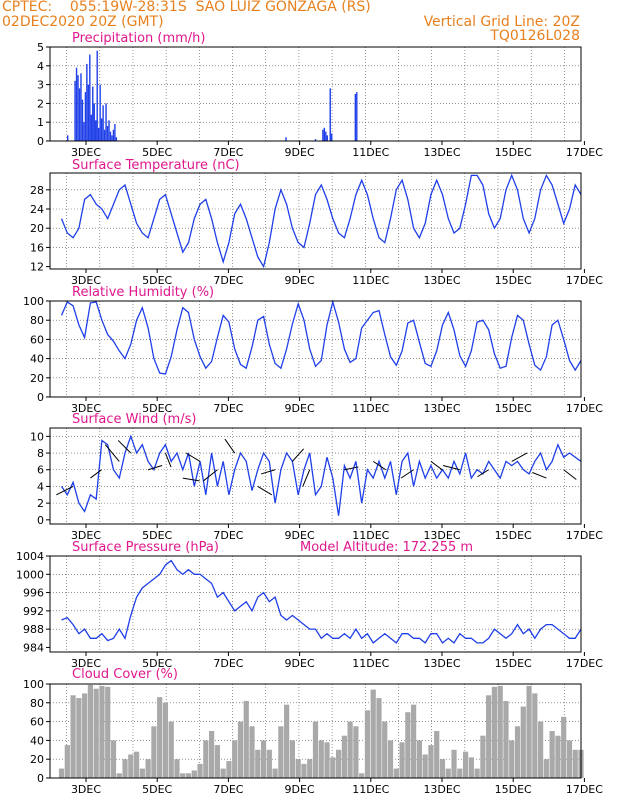 The width and height of the screenshot is (618, 800). I want to click on header-grid-line-note: Vertical Grid Line: 20Z, so click(501, 22).